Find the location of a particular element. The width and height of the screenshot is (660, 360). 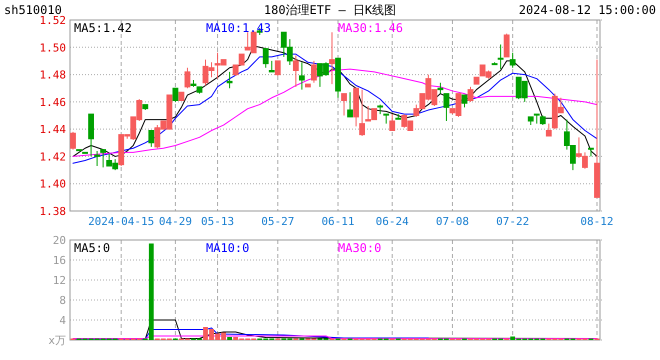

y-tick-label: 8 is located at coordinates (62, 300).